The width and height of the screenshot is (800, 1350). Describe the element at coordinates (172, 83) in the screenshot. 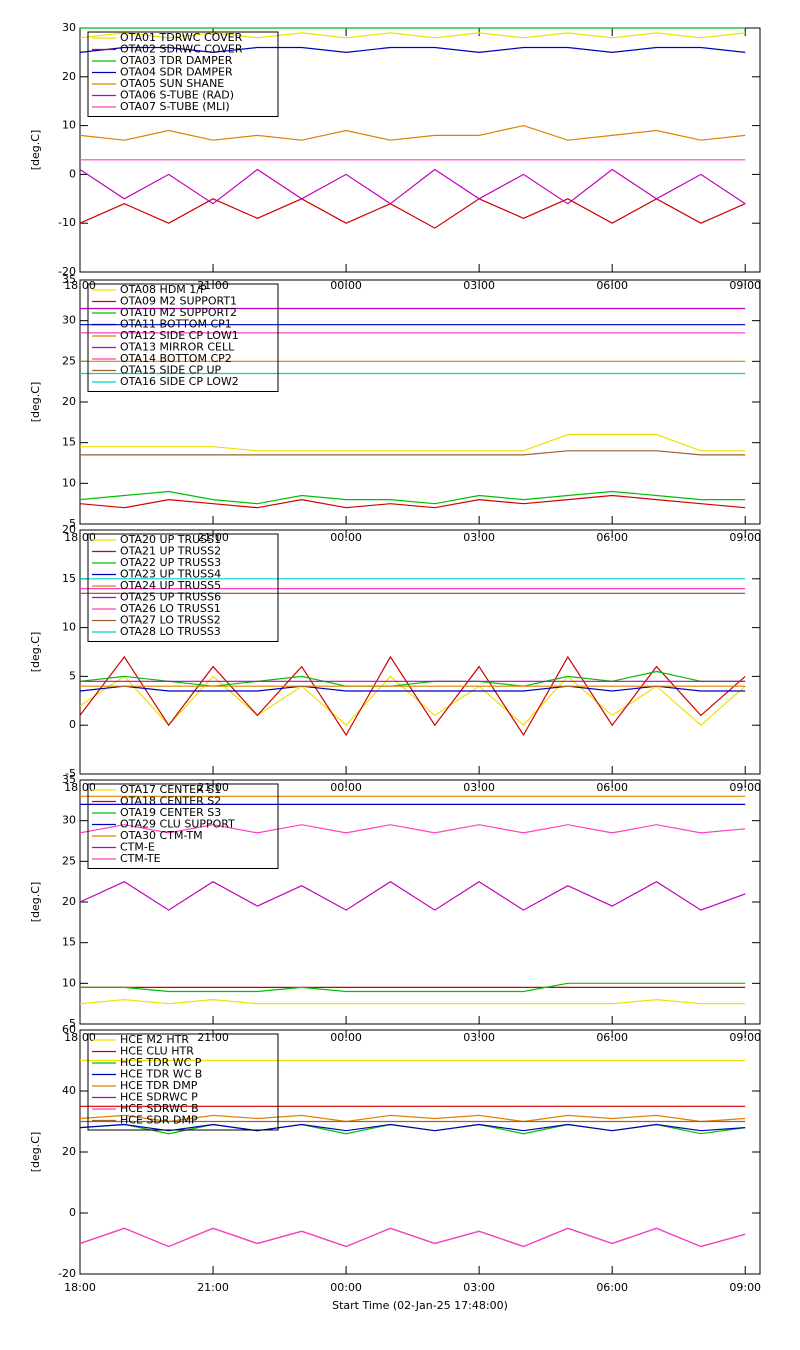

I see `legend-label: OTA05 SUN SHANE` at that location.